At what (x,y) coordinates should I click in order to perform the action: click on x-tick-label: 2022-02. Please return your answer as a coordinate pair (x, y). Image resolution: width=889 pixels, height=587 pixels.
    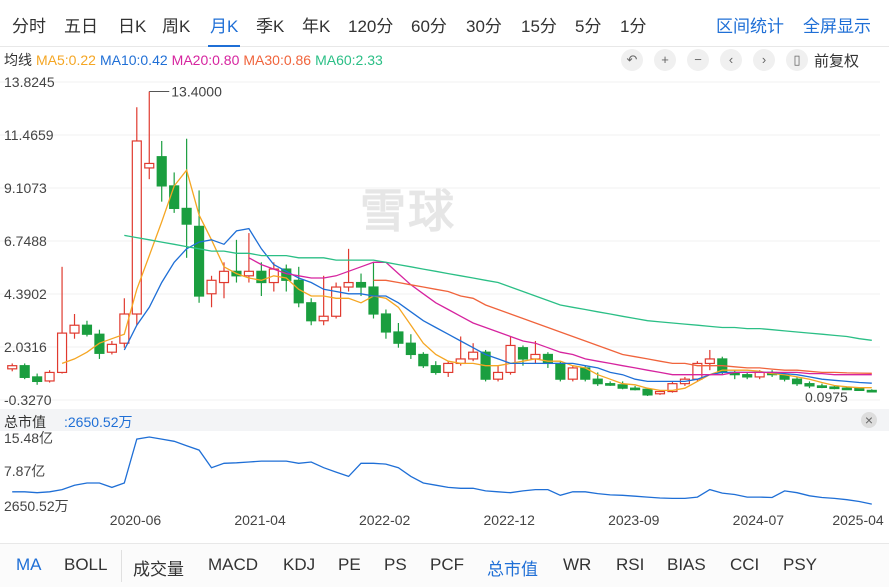
    Looking at the image, I should click on (384, 520).